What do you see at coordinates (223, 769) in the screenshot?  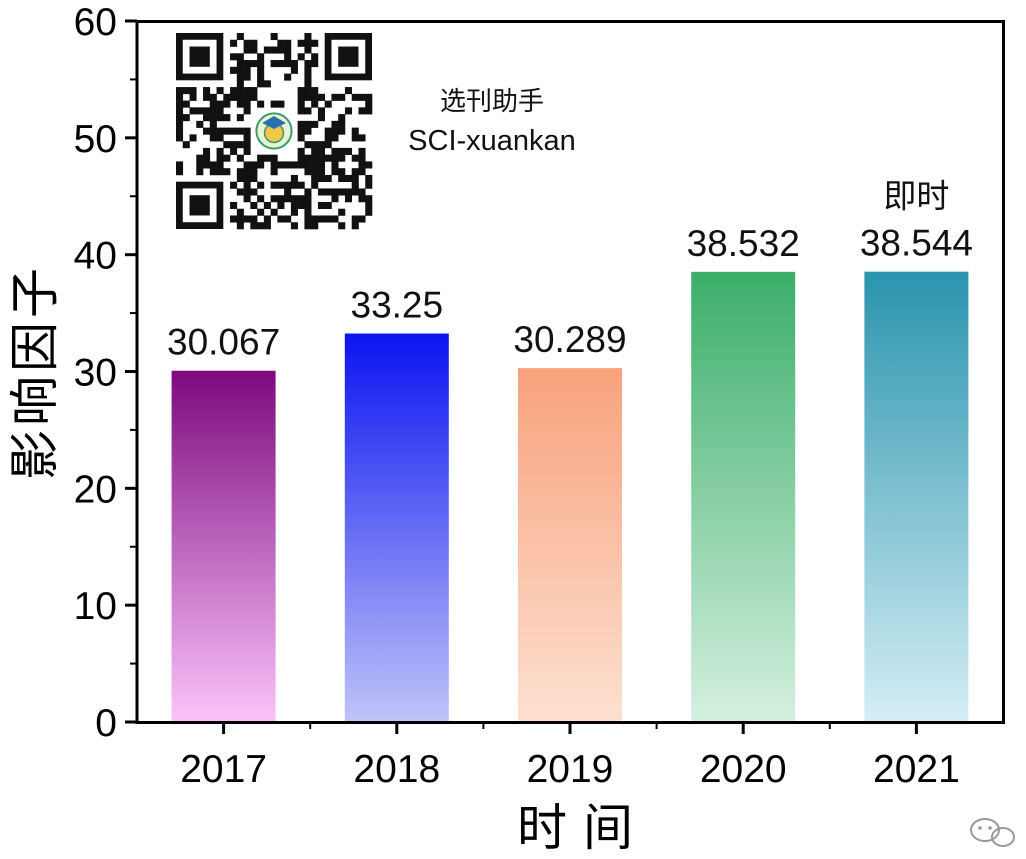 I see `x-tick-label-2017: 2017` at bounding box center [223, 769].